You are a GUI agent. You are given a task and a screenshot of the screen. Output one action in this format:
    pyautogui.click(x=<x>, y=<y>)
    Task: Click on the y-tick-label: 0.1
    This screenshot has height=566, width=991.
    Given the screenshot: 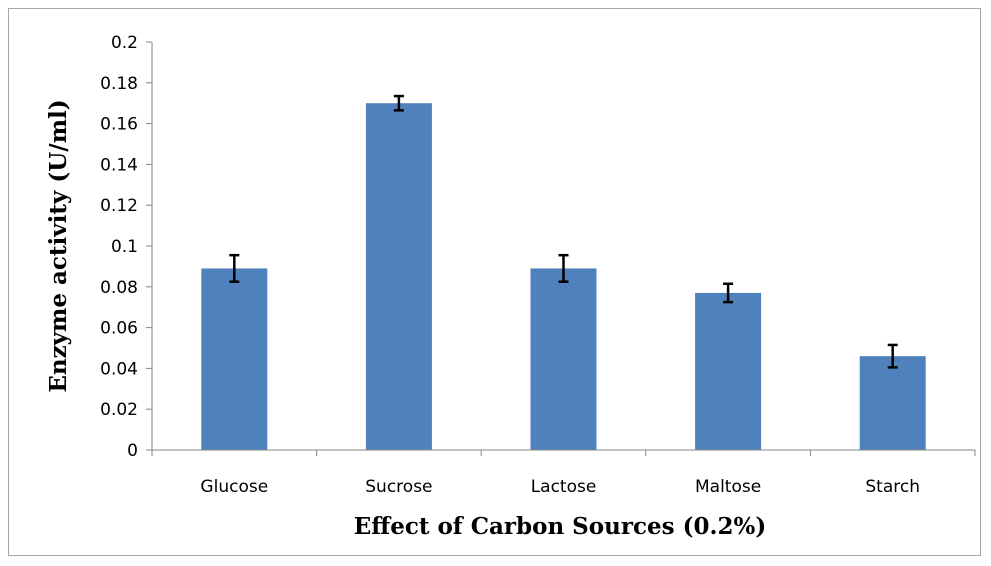 What is the action you would take?
    pyautogui.click(x=124, y=247)
    